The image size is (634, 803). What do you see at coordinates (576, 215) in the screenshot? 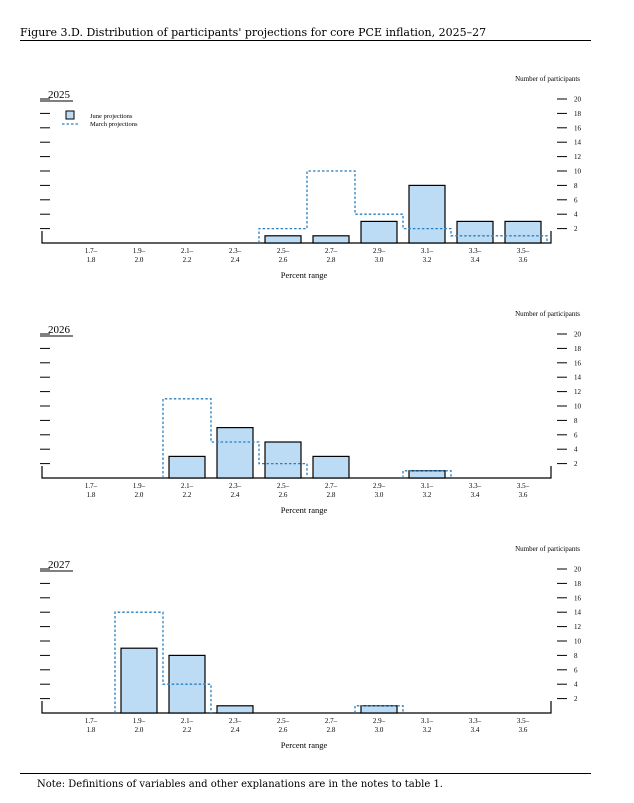
I see `y-tick-label: 4` at bounding box center [576, 215].